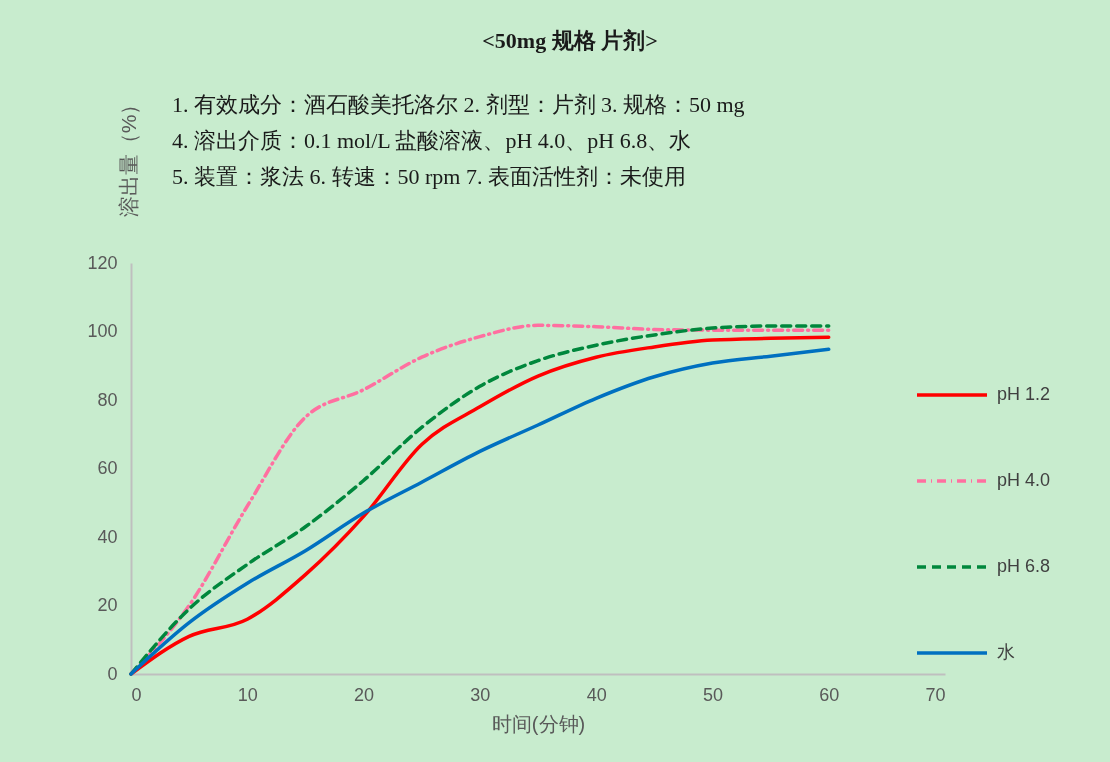 The image size is (1110, 762). What do you see at coordinates (1024, 566) in the screenshot?
I see `legend-label: pH 6.8` at bounding box center [1024, 566].